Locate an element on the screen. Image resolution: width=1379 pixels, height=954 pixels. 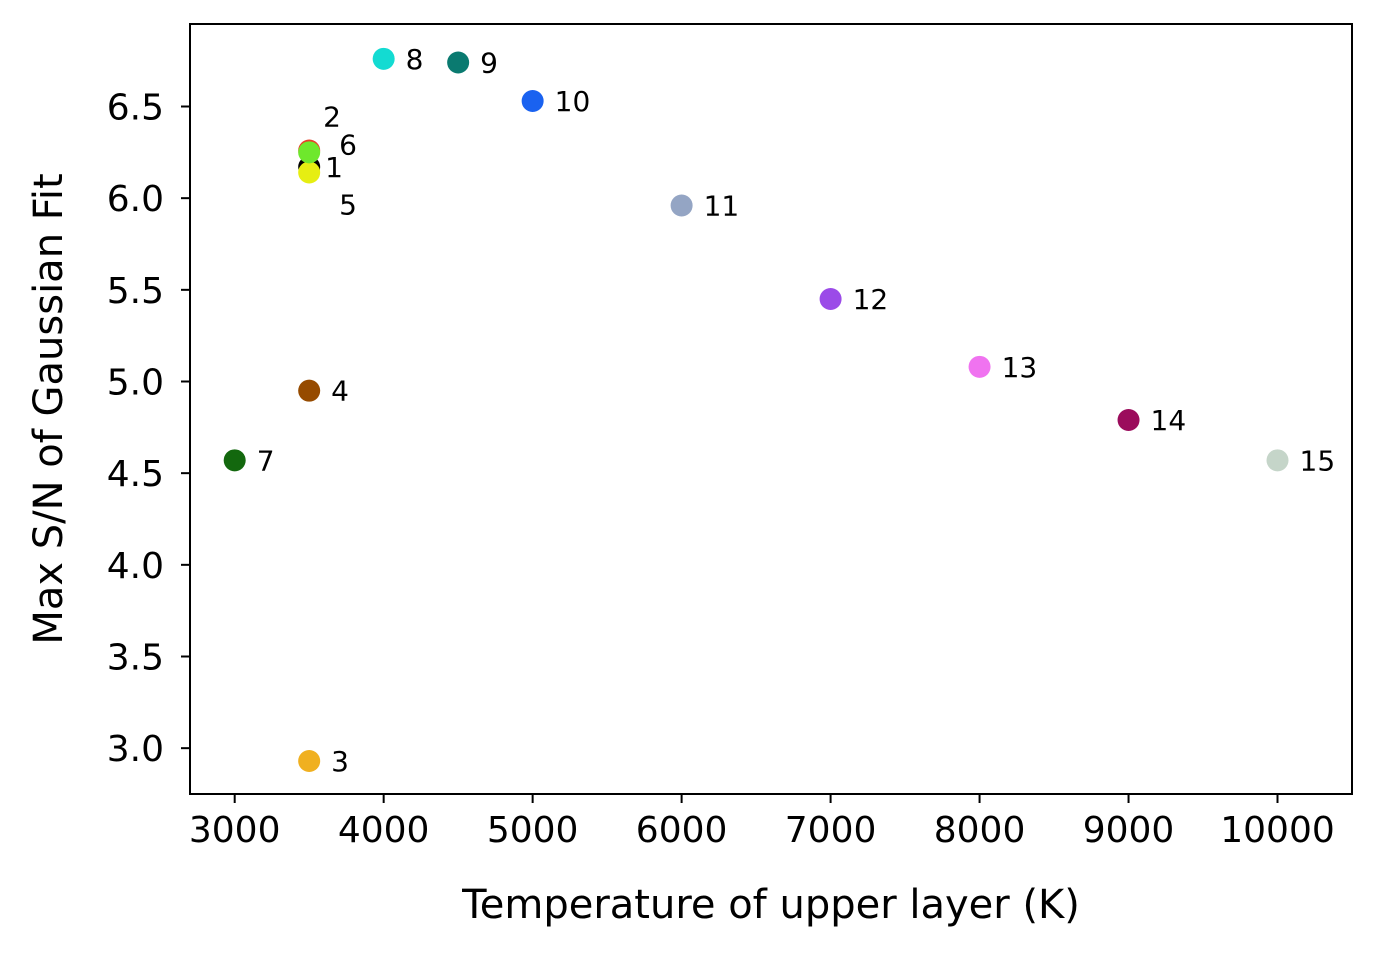
y-axis-label: Max S/N of Gaussian Fit is located at coordinates (49, 408).